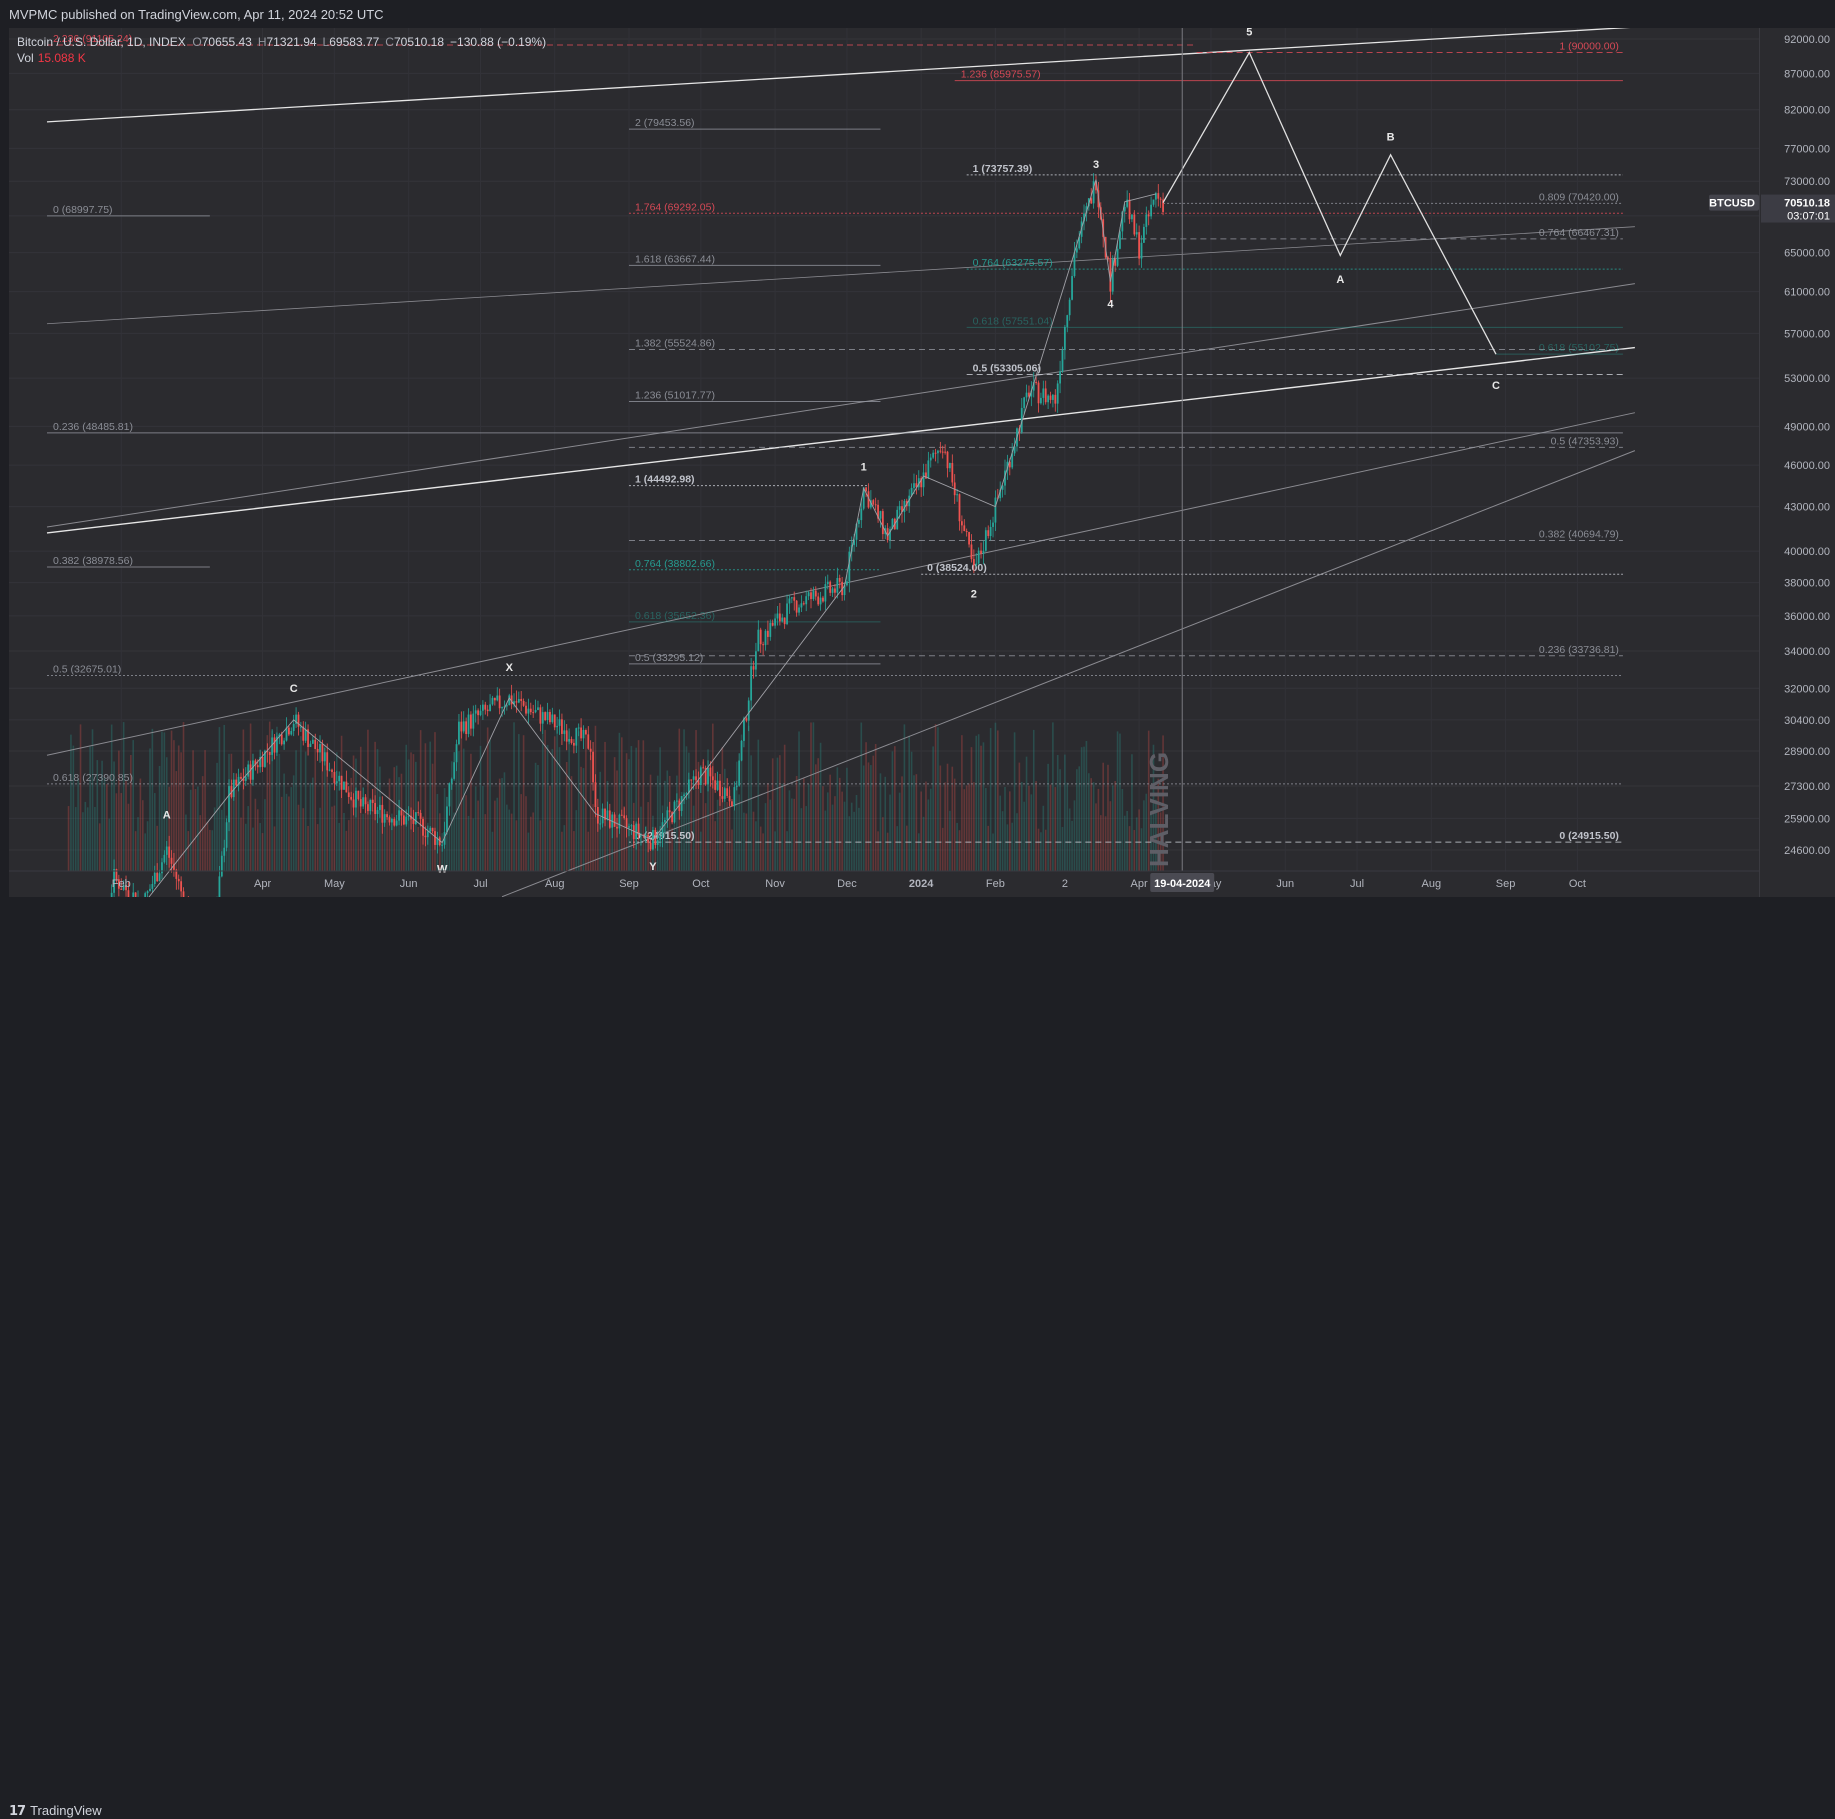  What do you see at coordinates (1391, 137) in the screenshot?
I see `wave-label: B` at bounding box center [1391, 137].